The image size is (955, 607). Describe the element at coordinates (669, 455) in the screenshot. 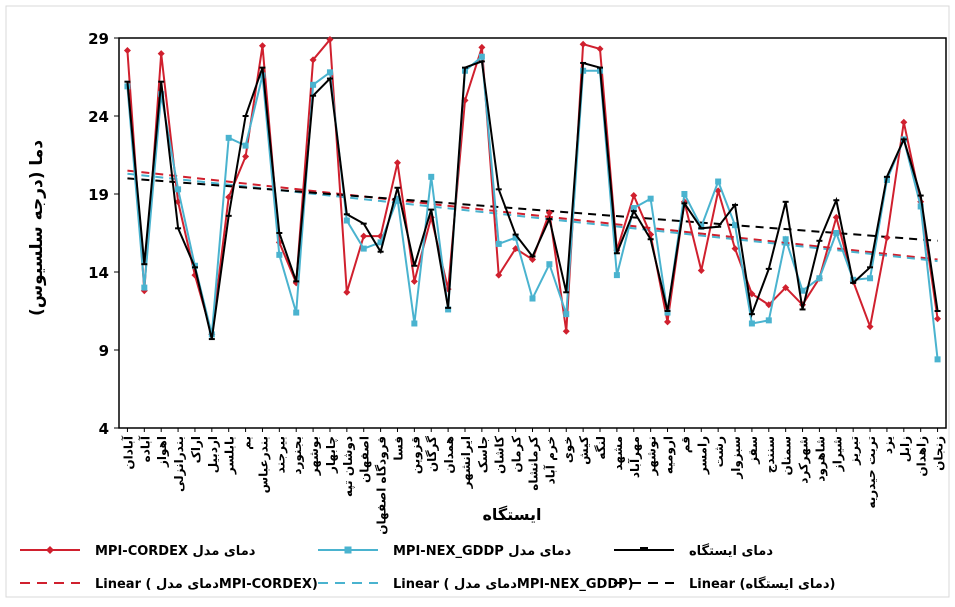

I see `x-tick-label: ارومیه` at that location.